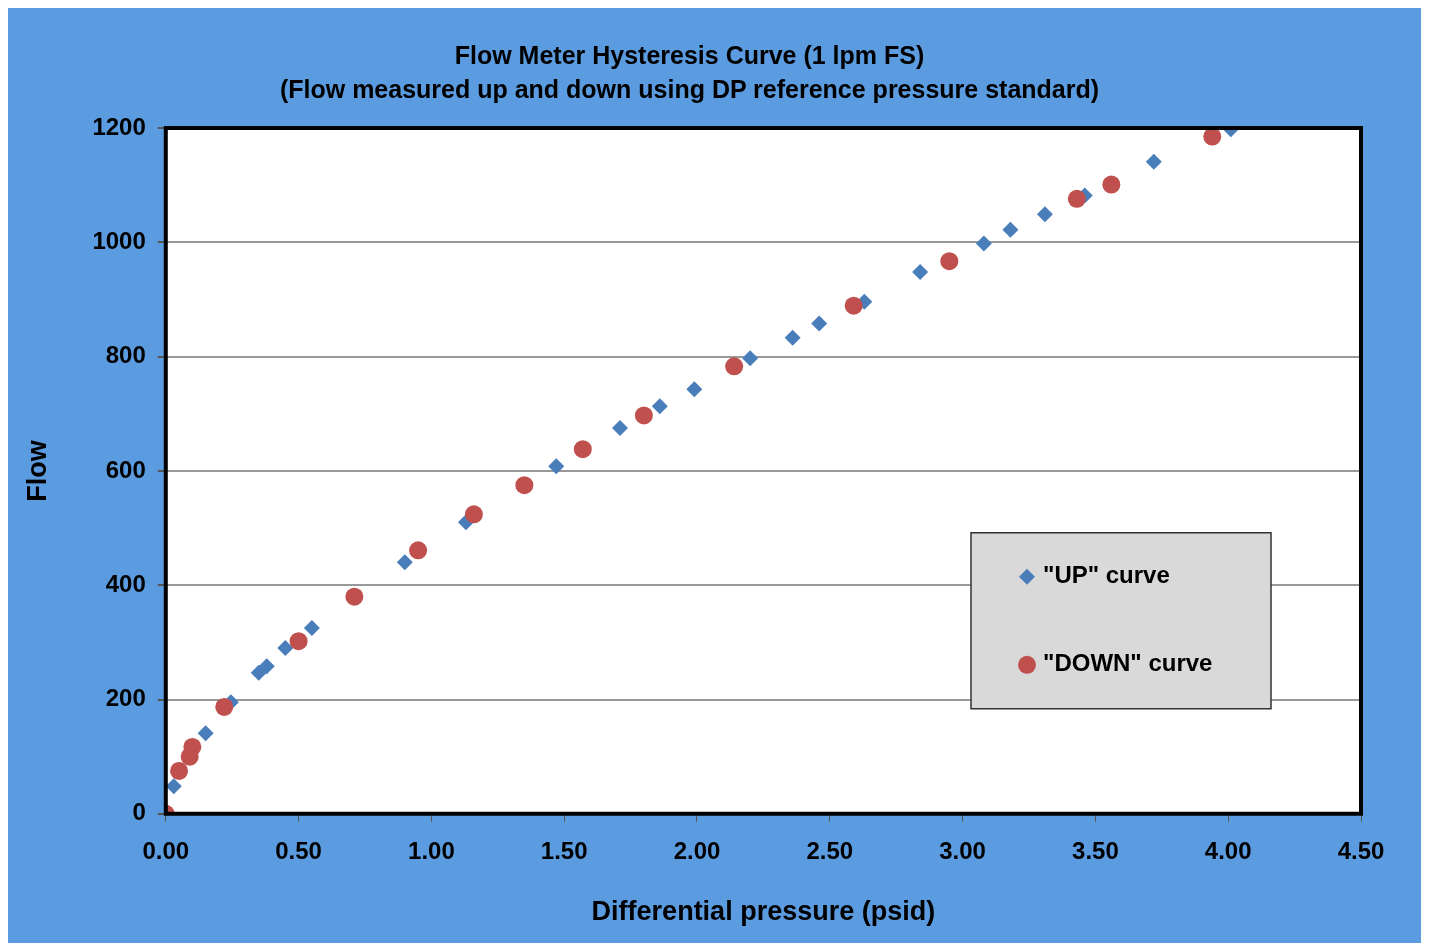  What do you see at coordinates (697, 850) in the screenshot?
I see `x-tick-label: 2.00` at bounding box center [697, 850].